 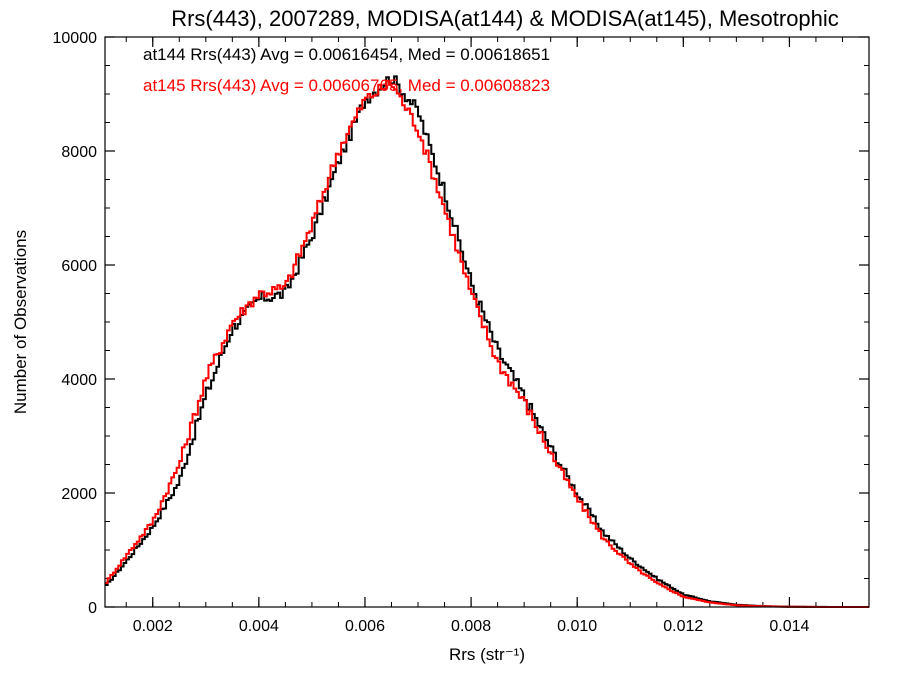 I want to click on x-tick-label: 0.014, so click(x=789, y=626).